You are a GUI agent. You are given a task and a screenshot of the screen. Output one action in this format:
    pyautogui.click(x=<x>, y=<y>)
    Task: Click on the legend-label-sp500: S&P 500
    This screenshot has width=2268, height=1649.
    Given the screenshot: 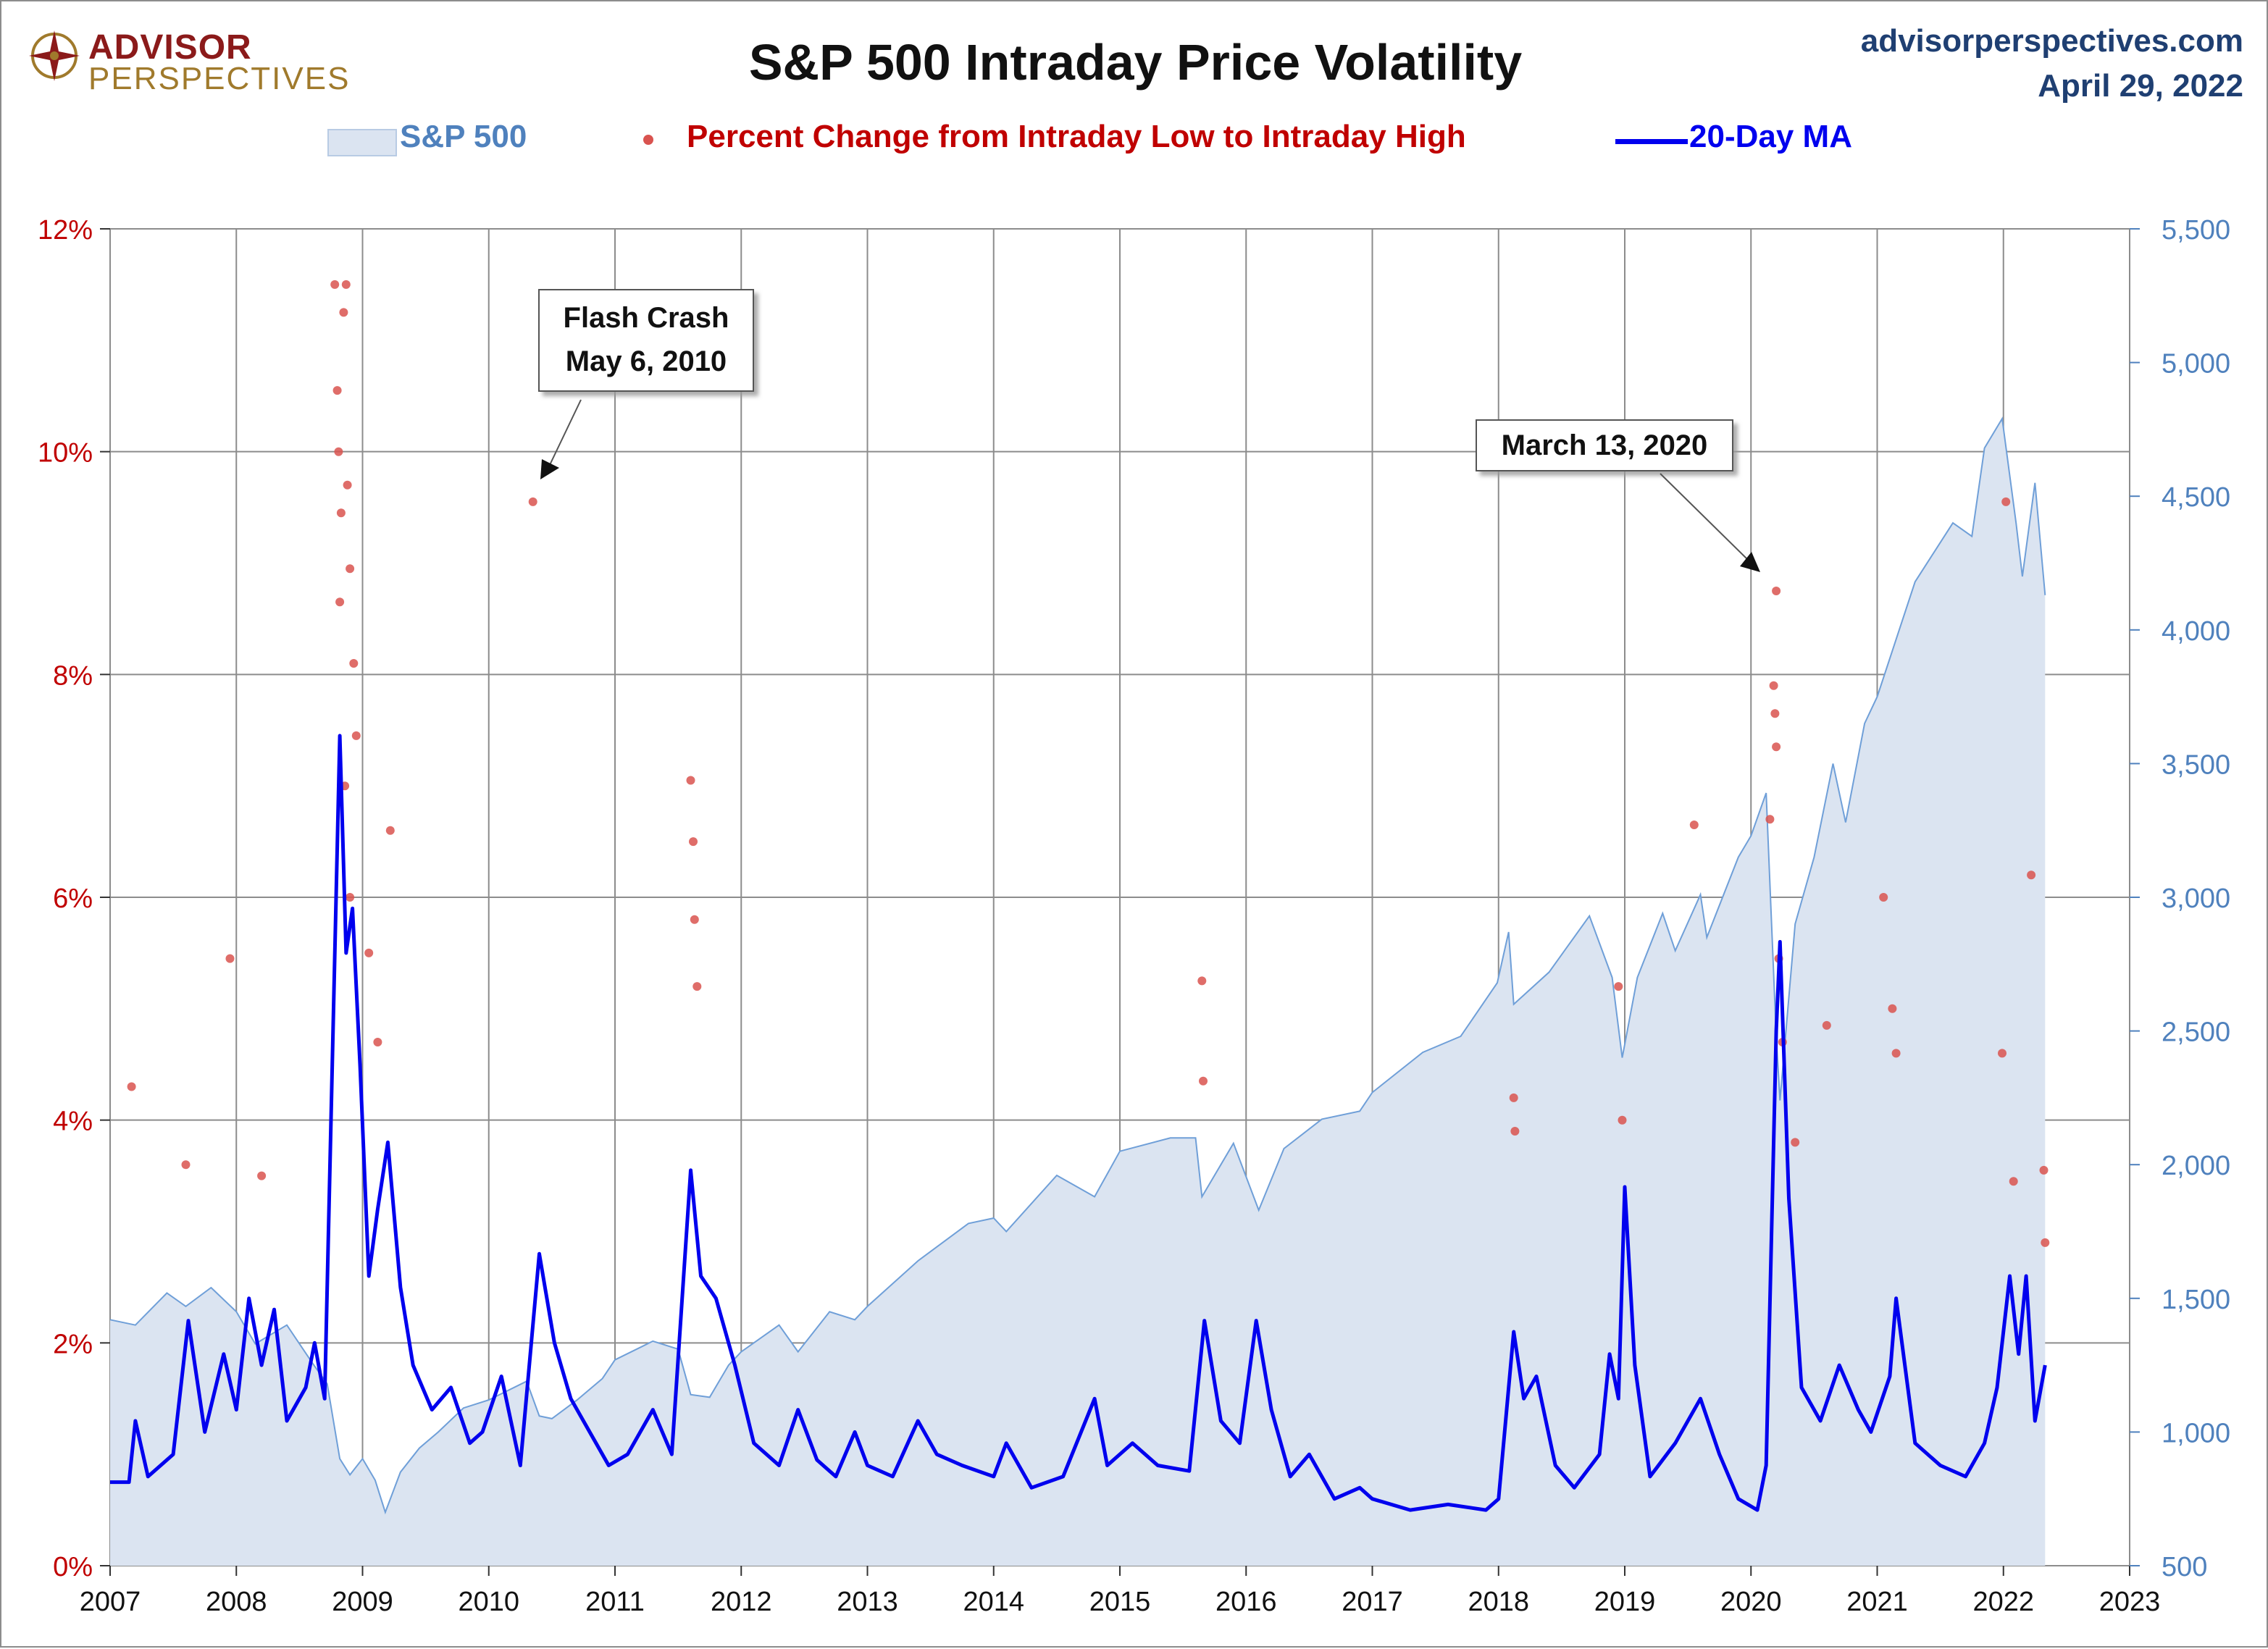 What is the action you would take?
    pyautogui.click(x=464, y=136)
    